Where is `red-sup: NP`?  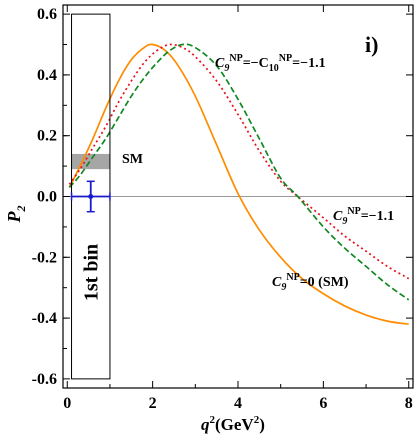
red-sup: NP is located at coordinates (353, 211).